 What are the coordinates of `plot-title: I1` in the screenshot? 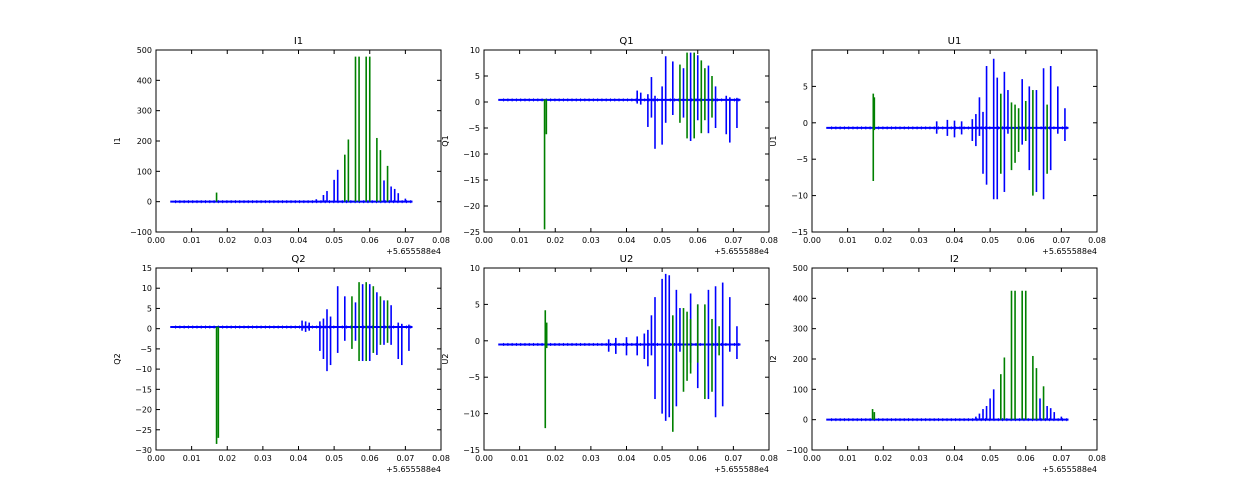 It's located at (298, 41).